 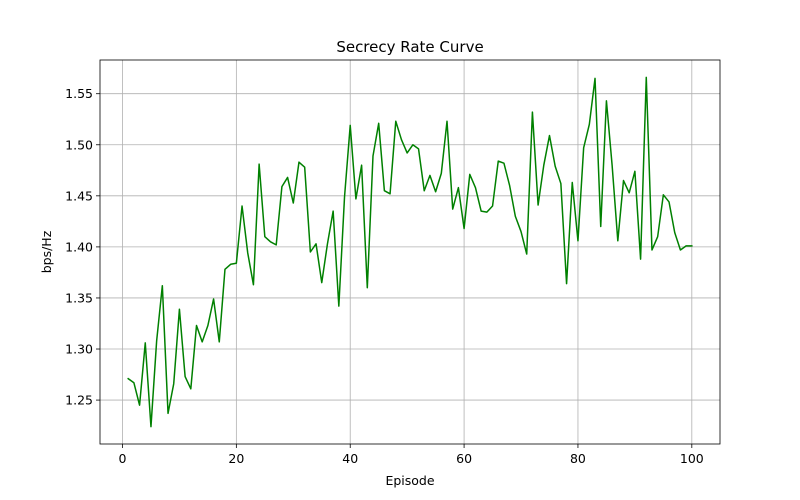 What do you see at coordinates (46, 251) in the screenshot?
I see `y-axis-label: bps/Hz` at bounding box center [46, 251].